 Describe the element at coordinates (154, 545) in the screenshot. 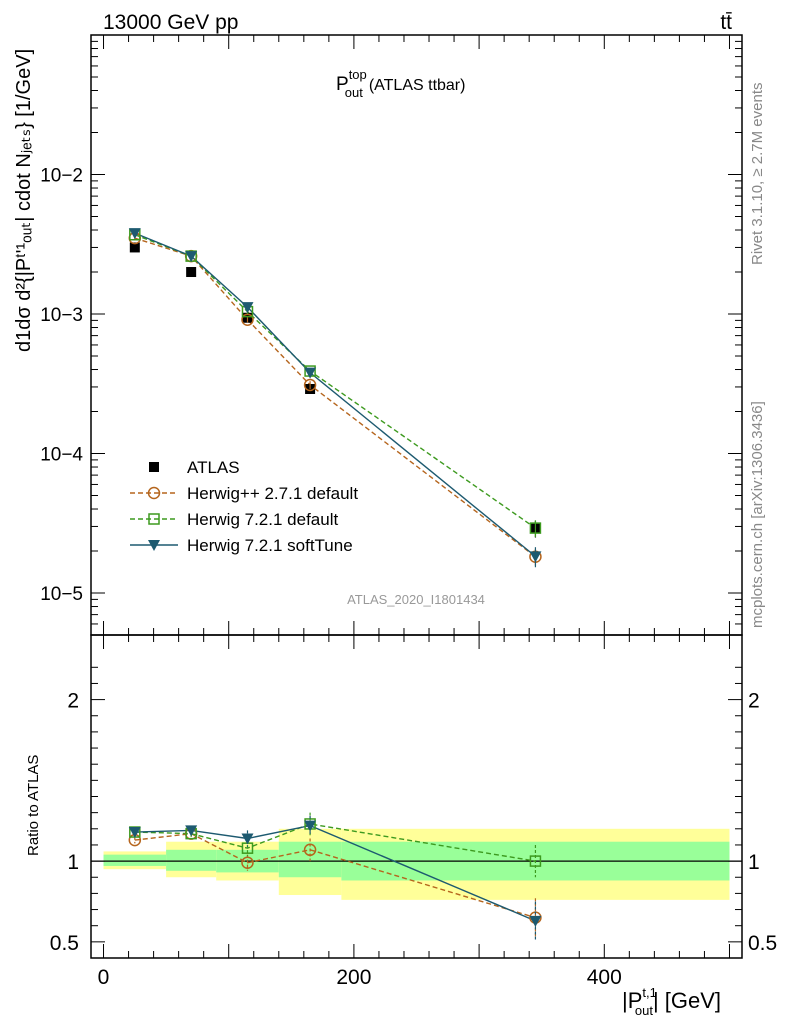

I see `legend-marker-softtune` at that location.